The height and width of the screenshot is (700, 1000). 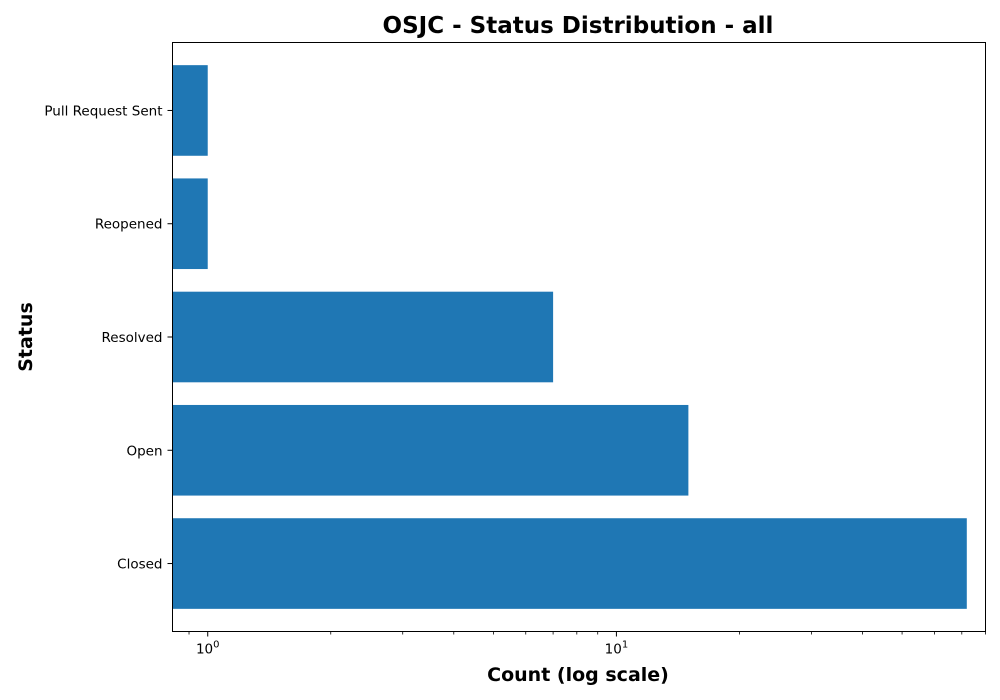 I want to click on bar-open, so click(x=430, y=450).